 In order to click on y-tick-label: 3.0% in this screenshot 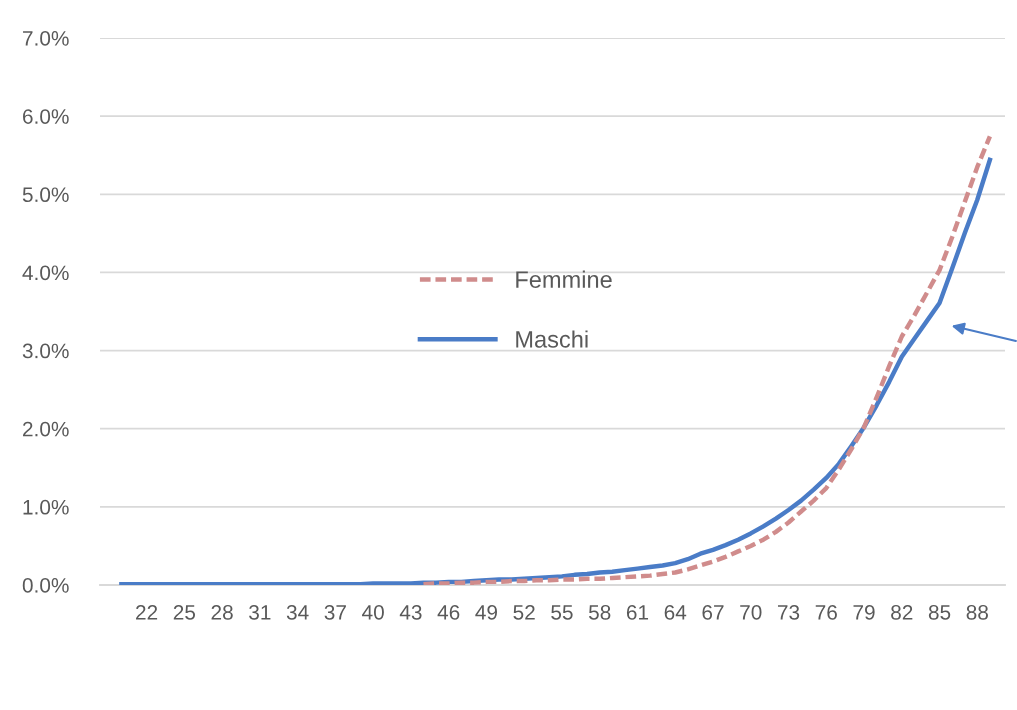, I will do `click(45, 351)`.